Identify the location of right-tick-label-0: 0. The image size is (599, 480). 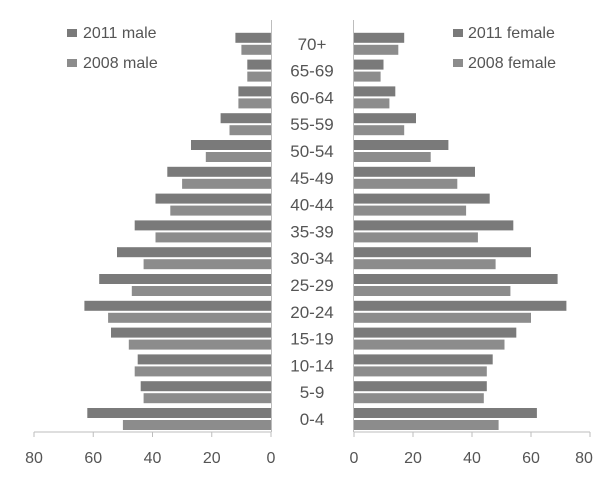
(354, 458).